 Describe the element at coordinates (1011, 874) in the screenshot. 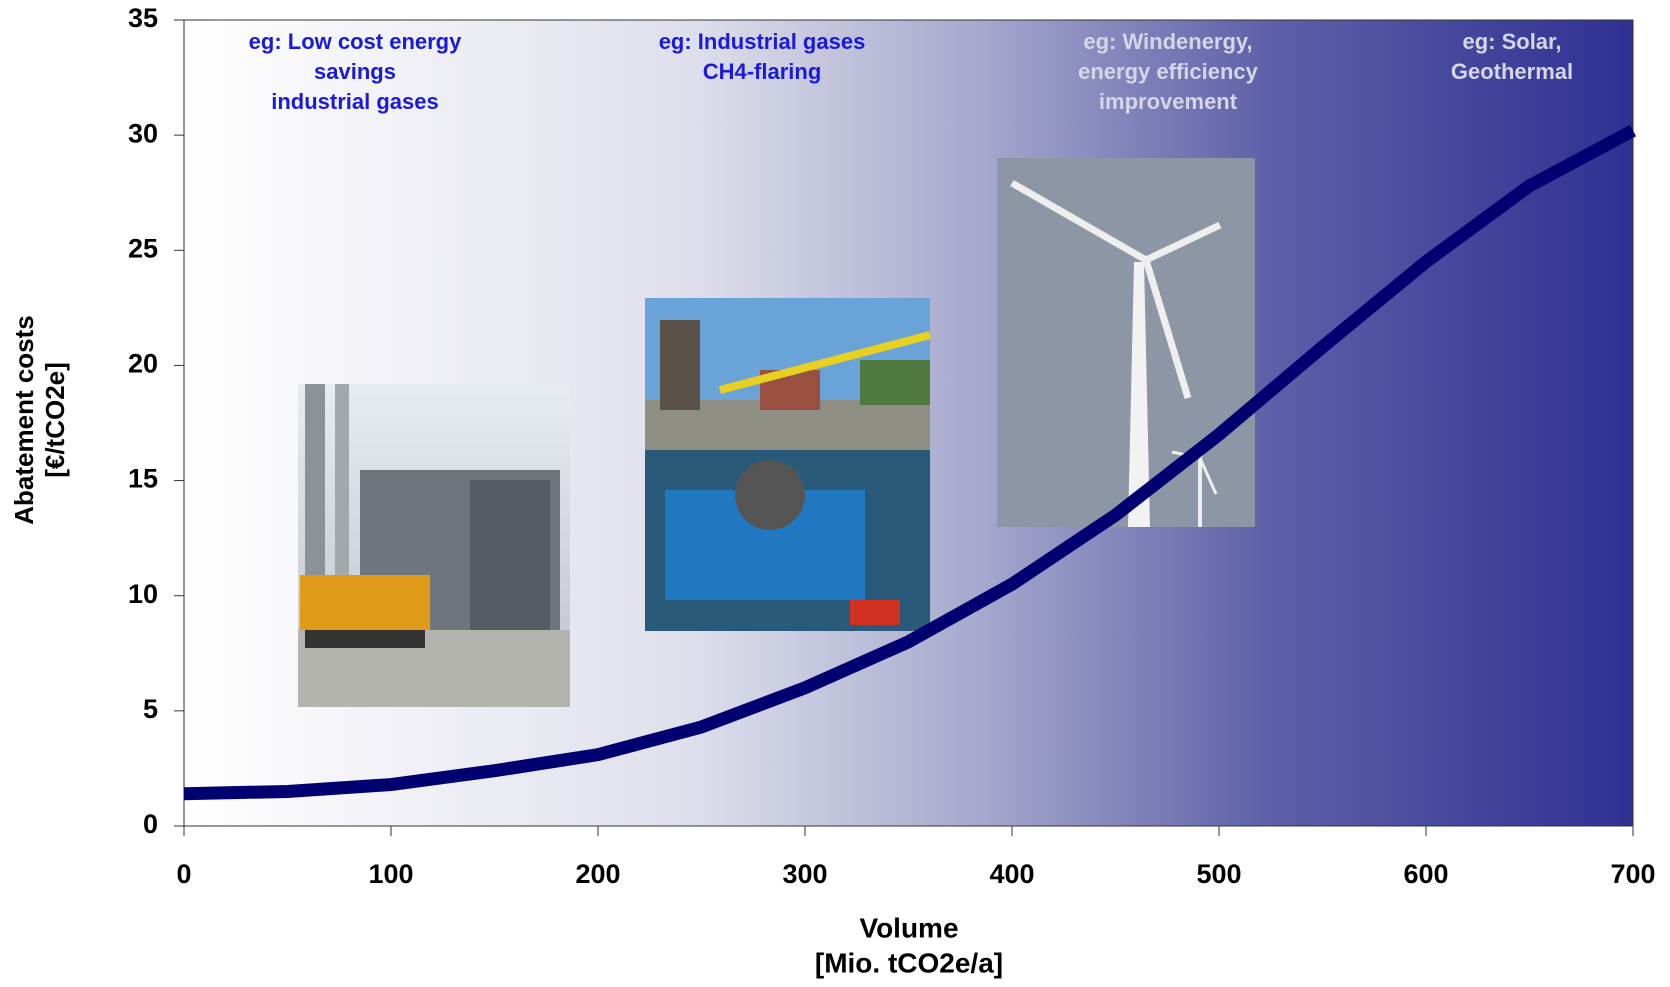

I see `x-tick-label: 400` at that location.